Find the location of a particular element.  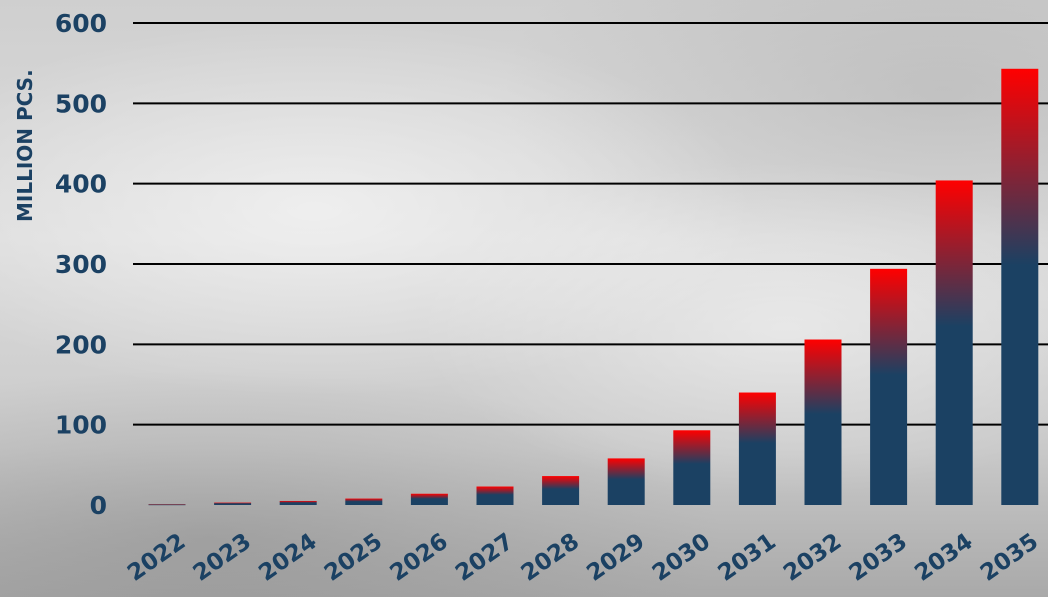

bar-2028 is located at coordinates (561, 490).